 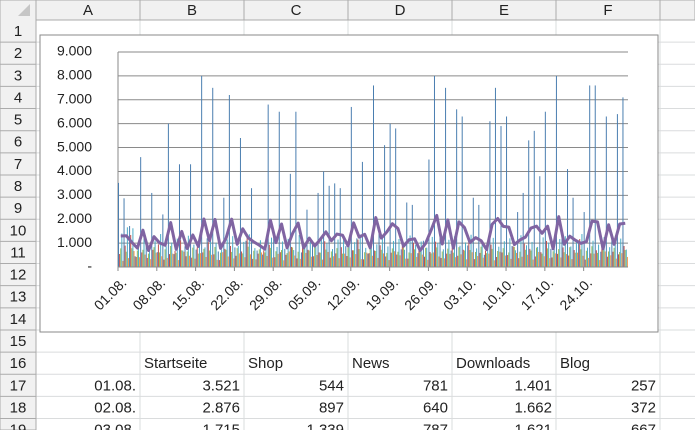 What do you see at coordinates (18, 252) in the screenshot?
I see `row-header: 11` at bounding box center [18, 252].